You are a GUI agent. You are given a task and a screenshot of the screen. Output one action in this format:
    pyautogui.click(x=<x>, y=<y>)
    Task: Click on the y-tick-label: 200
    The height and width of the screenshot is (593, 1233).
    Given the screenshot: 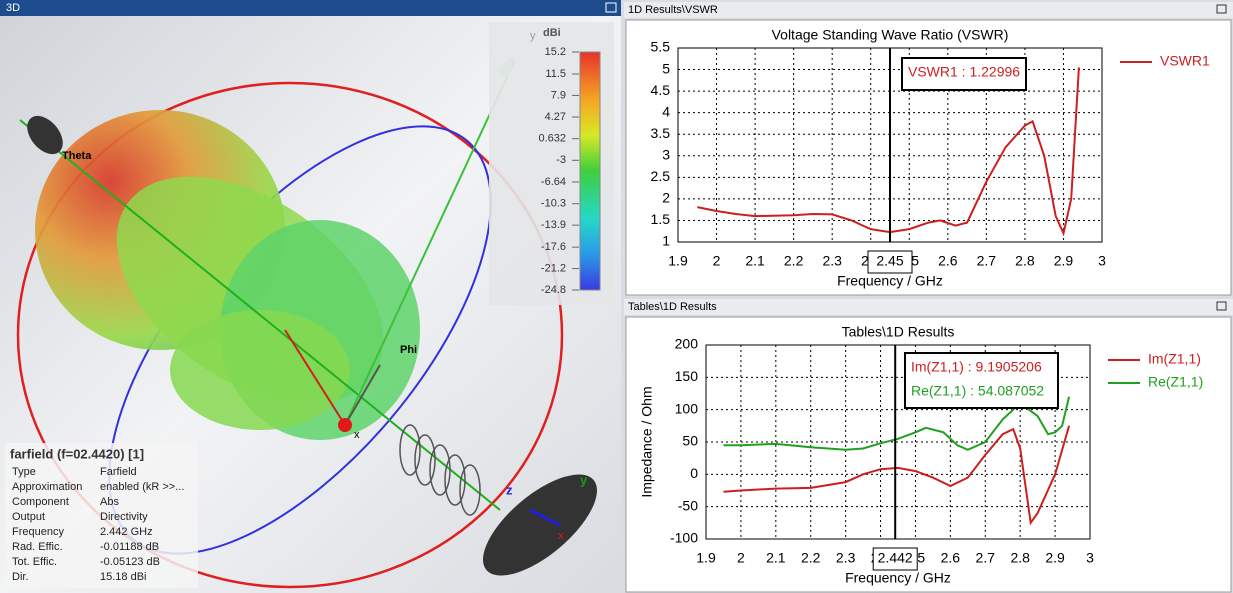 What is the action you would take?
    pyautogui.click(x=687, y=344)
    